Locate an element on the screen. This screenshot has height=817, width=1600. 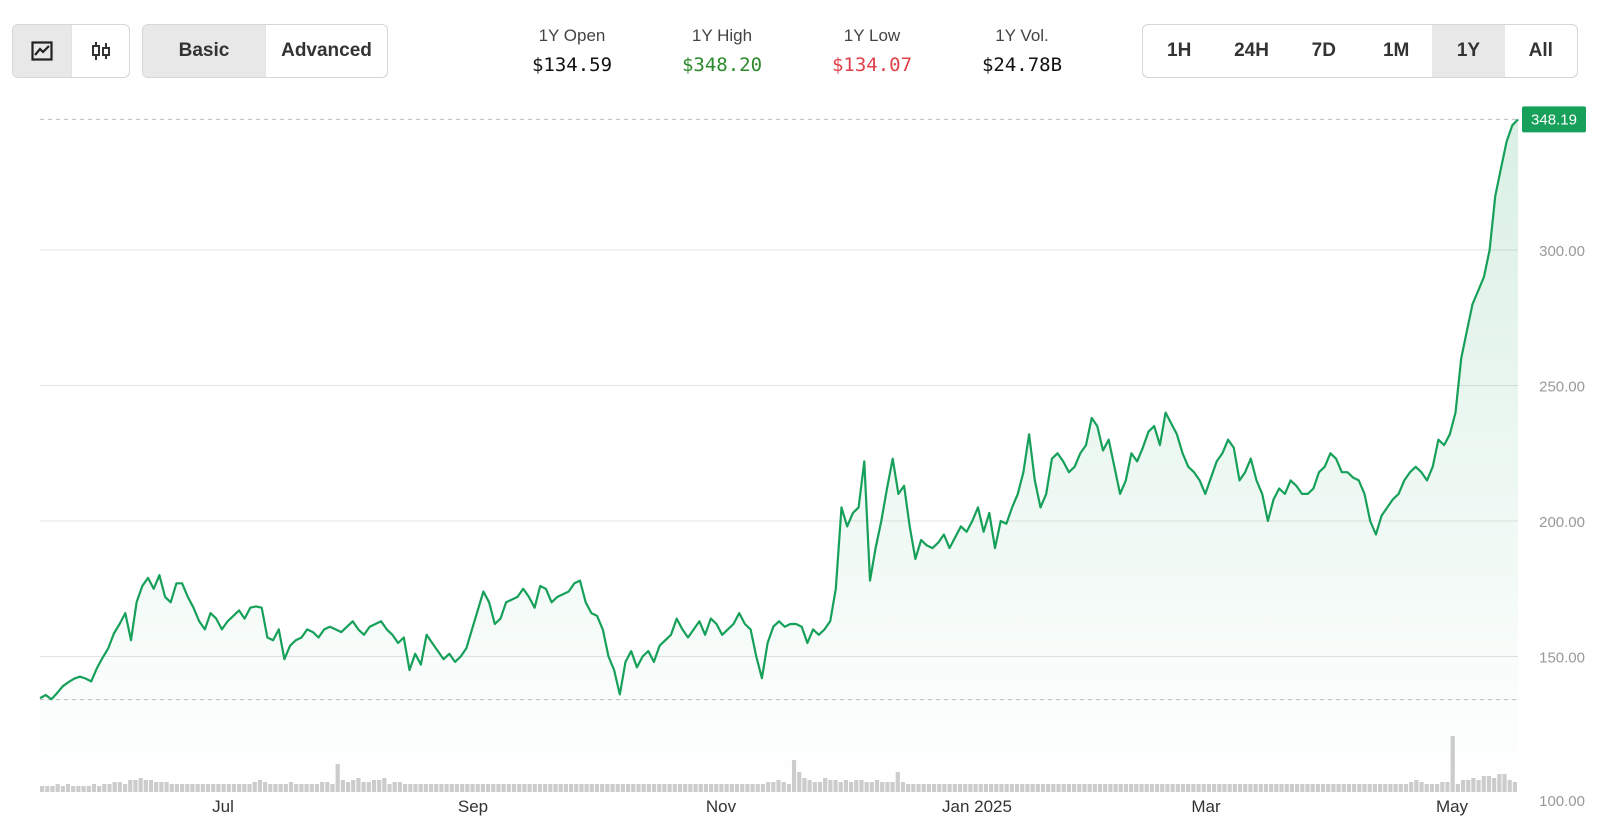
stat-high-label: 1Y High is located at coordinates (722, 35).